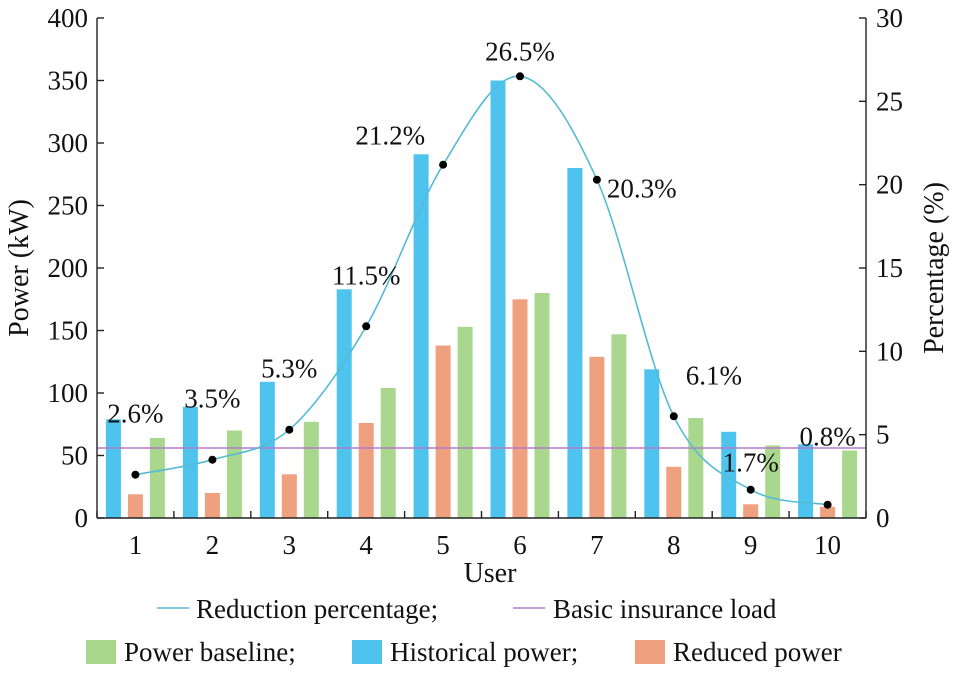  Describe the element at coordinates (135, 414) in the screenshot. I see `percentage-label-user-1: 2.6%` at that location.